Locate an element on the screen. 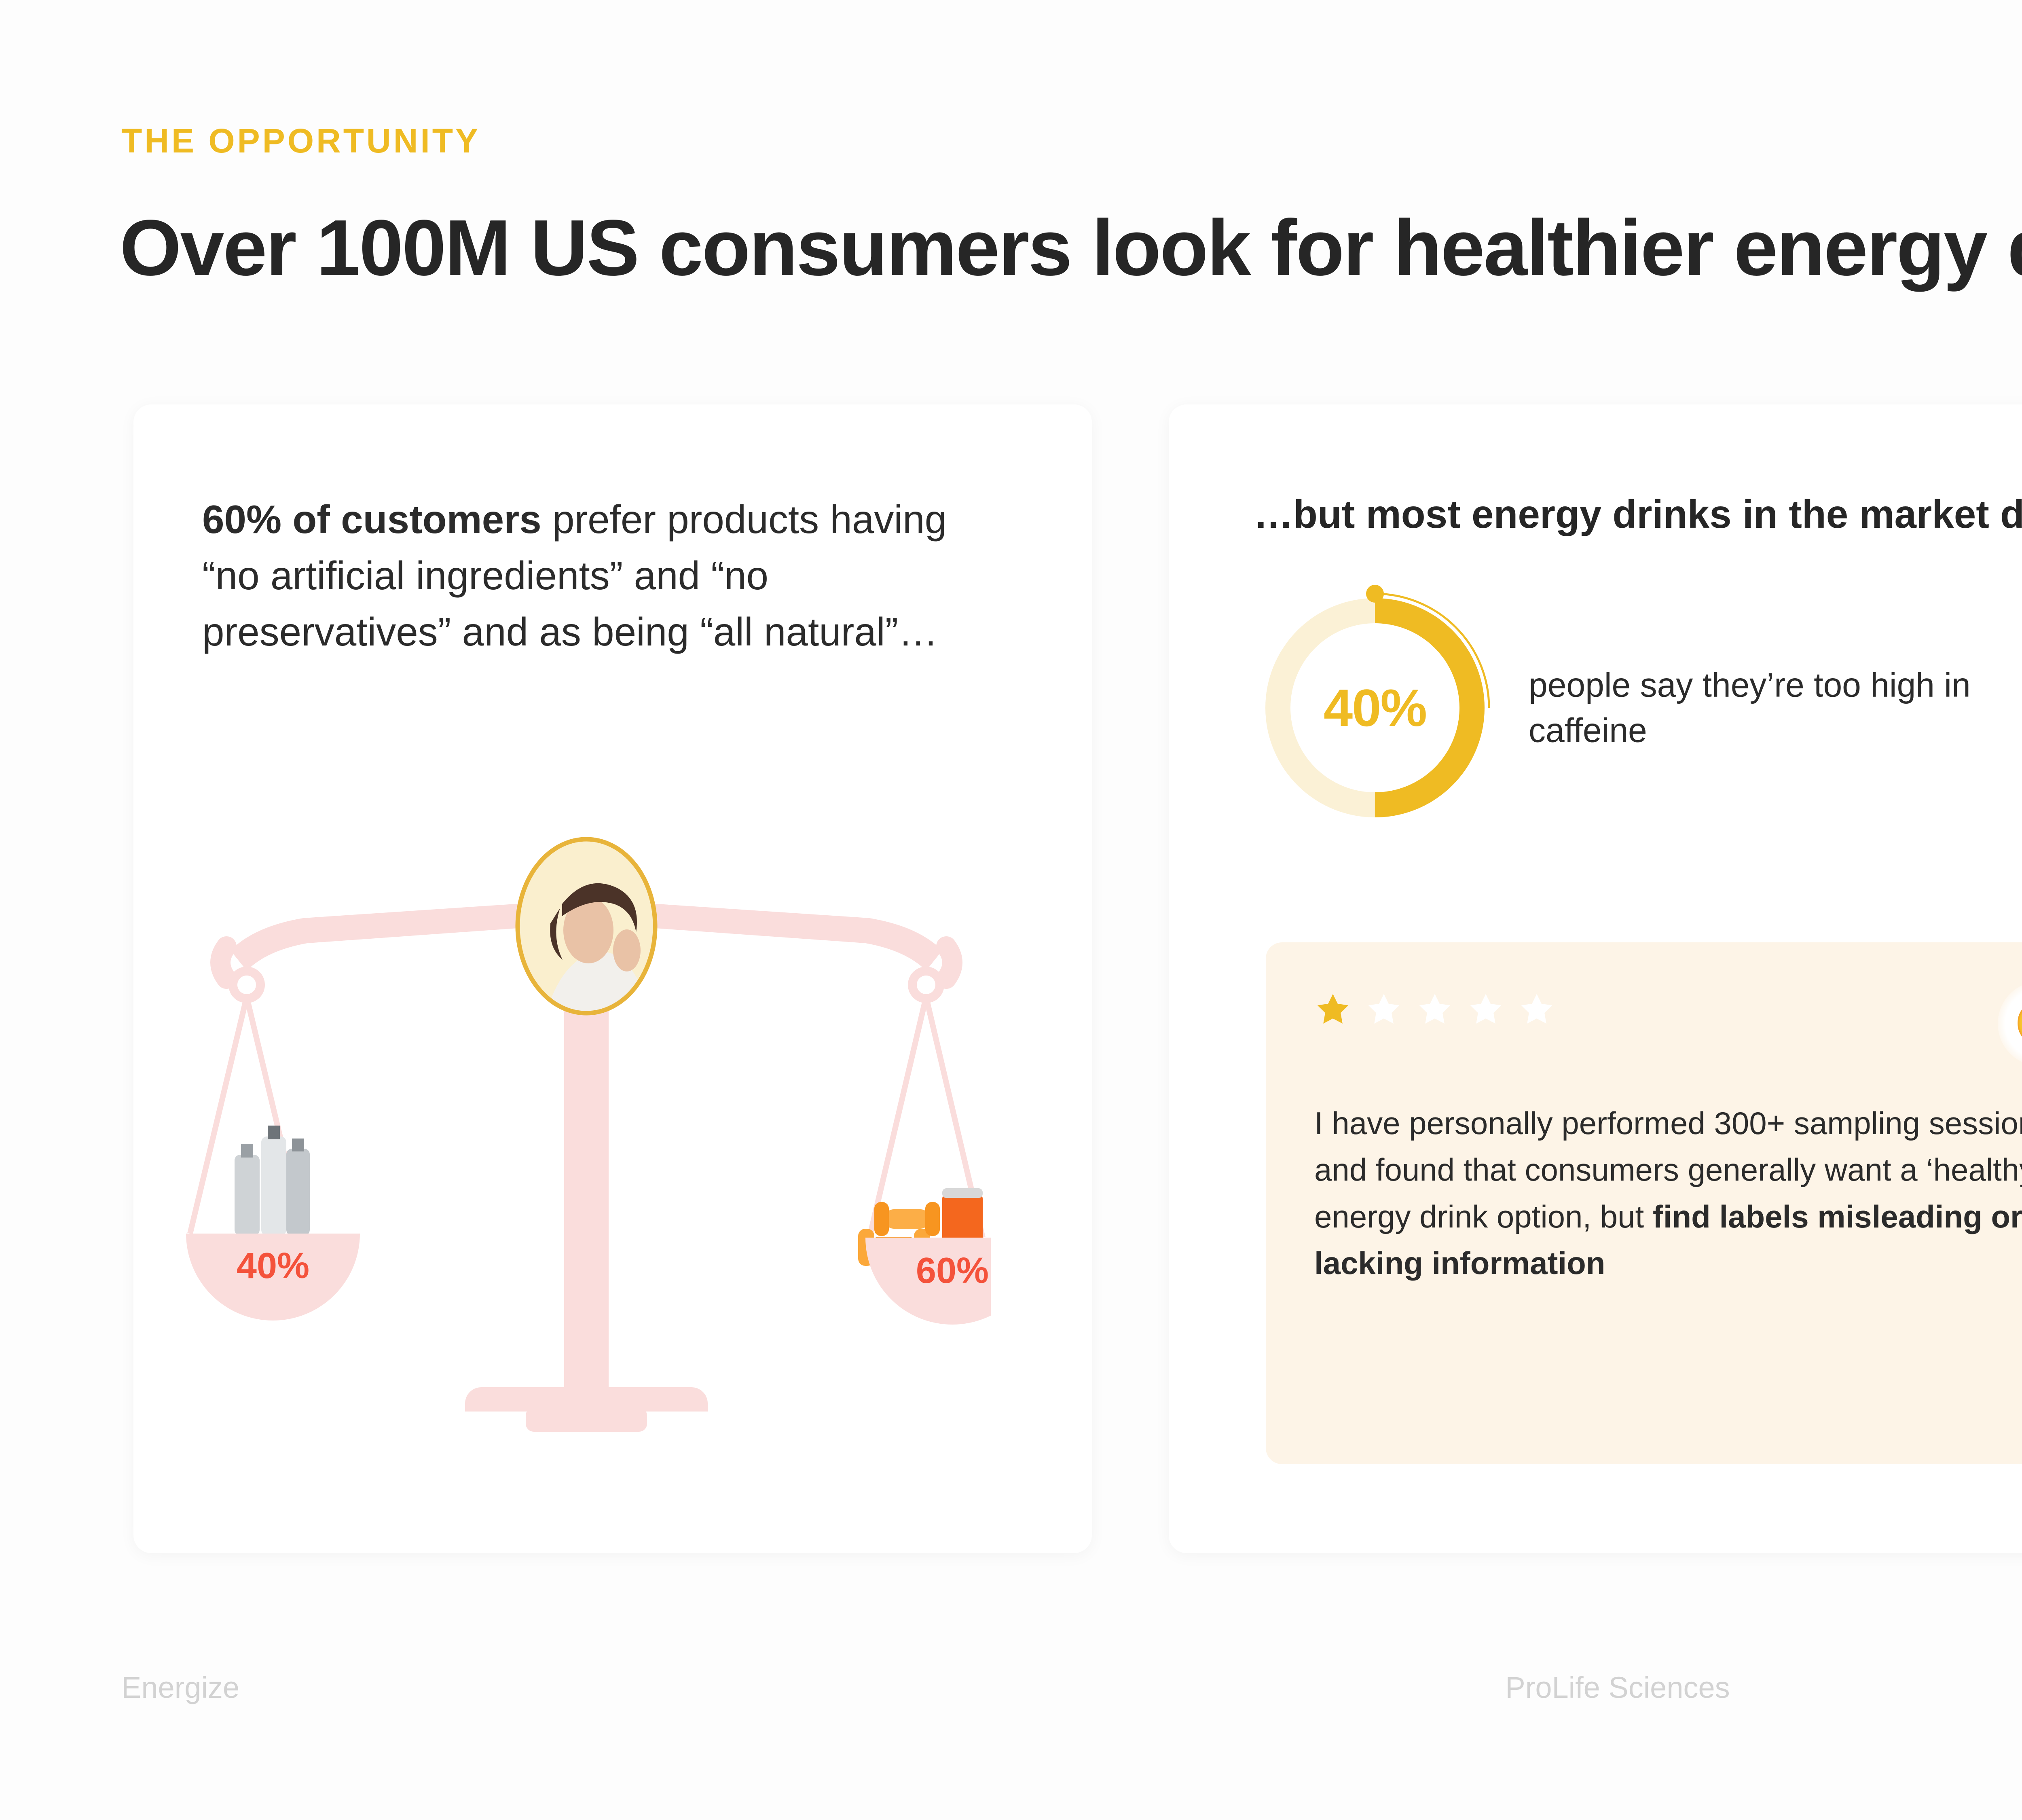  sleepy-face-emoji: 😪 is located at coordinates (2018, 1024).